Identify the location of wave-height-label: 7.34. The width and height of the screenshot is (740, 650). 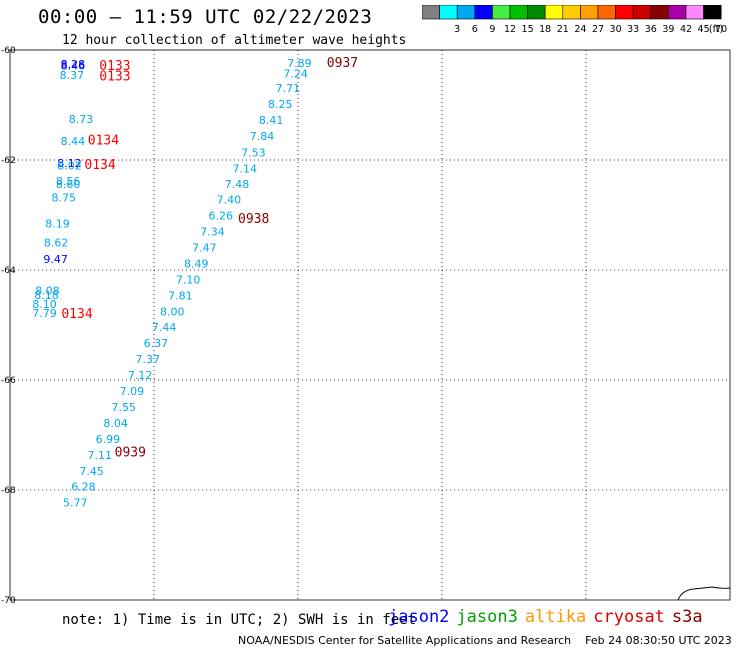
(212, 232).